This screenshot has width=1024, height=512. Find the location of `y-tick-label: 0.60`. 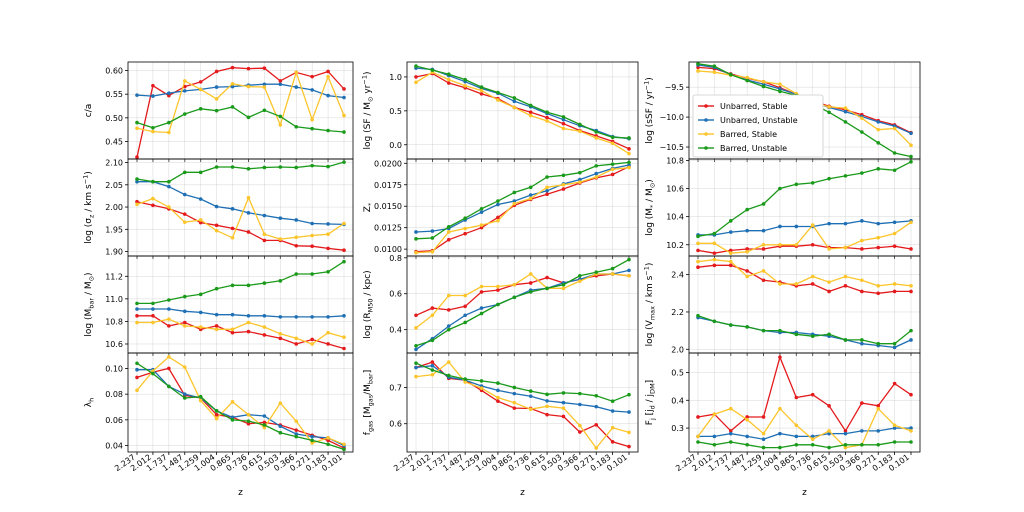

y-tick-label: 0.60 is located at coordinates (114, 71).